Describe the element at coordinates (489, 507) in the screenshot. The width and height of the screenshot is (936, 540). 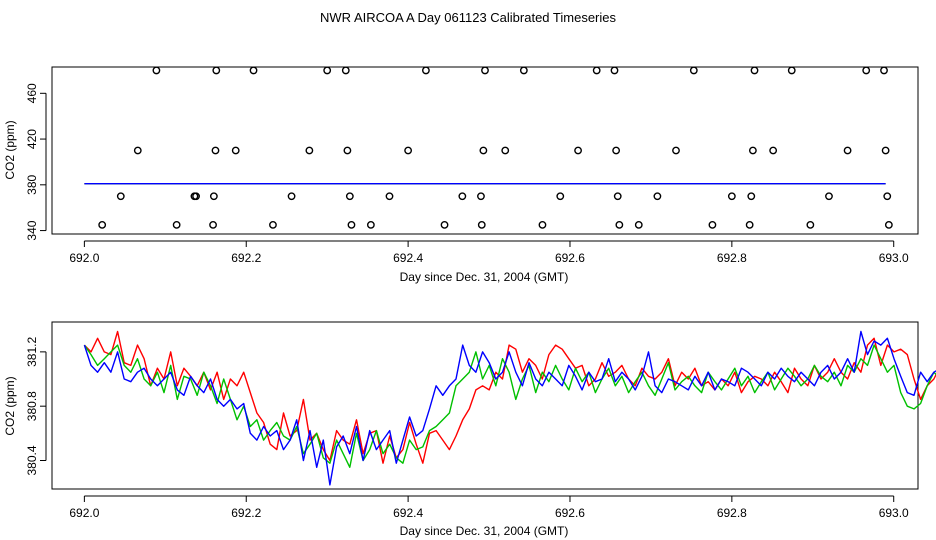
I see `bottom-x-axis: 692.0 692.2 692.4 692.6 692.8 693.0` at that location.